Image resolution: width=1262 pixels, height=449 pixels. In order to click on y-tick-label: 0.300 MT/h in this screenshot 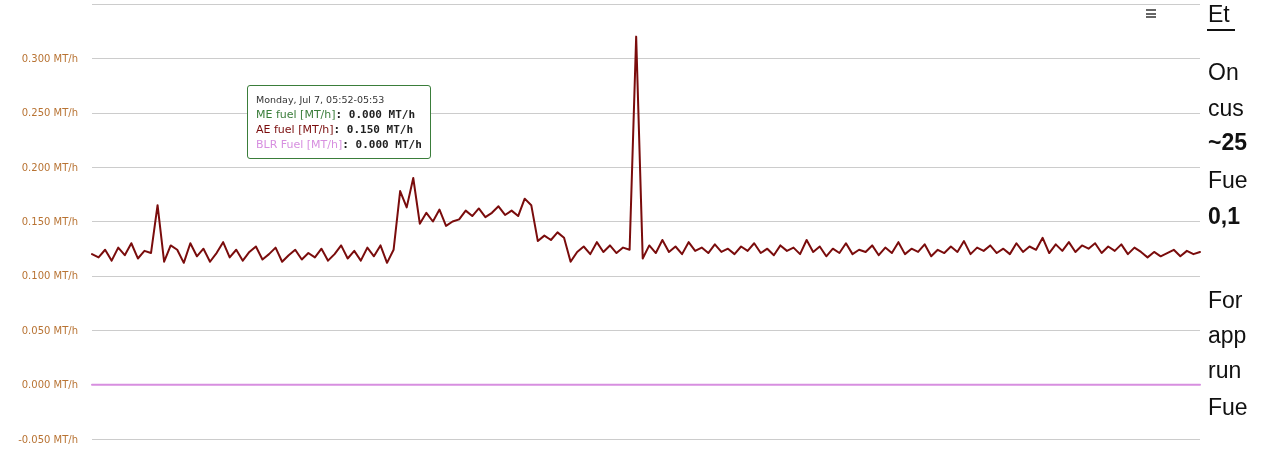, I will do `click(49, 58)`.